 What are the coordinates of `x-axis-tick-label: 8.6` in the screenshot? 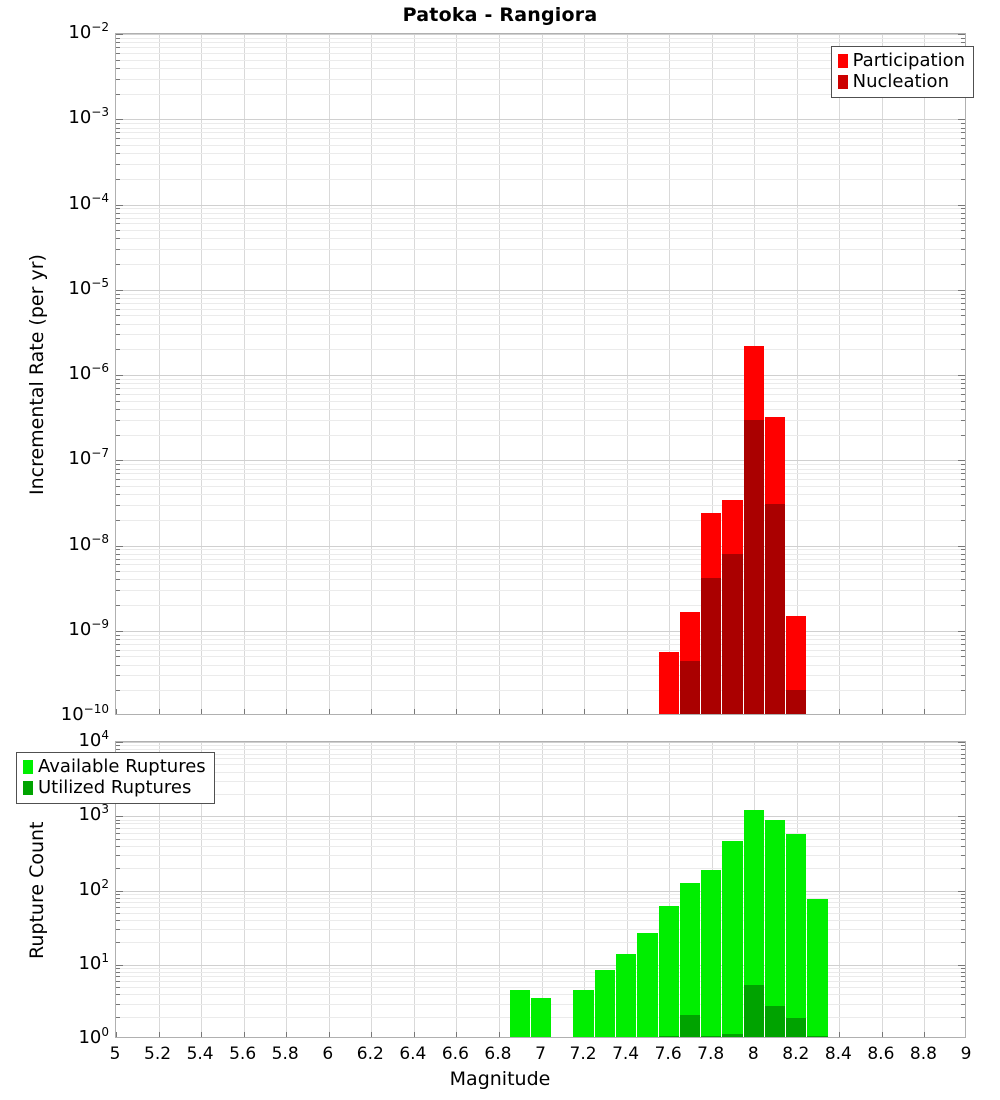 It's located at (881, 1054).